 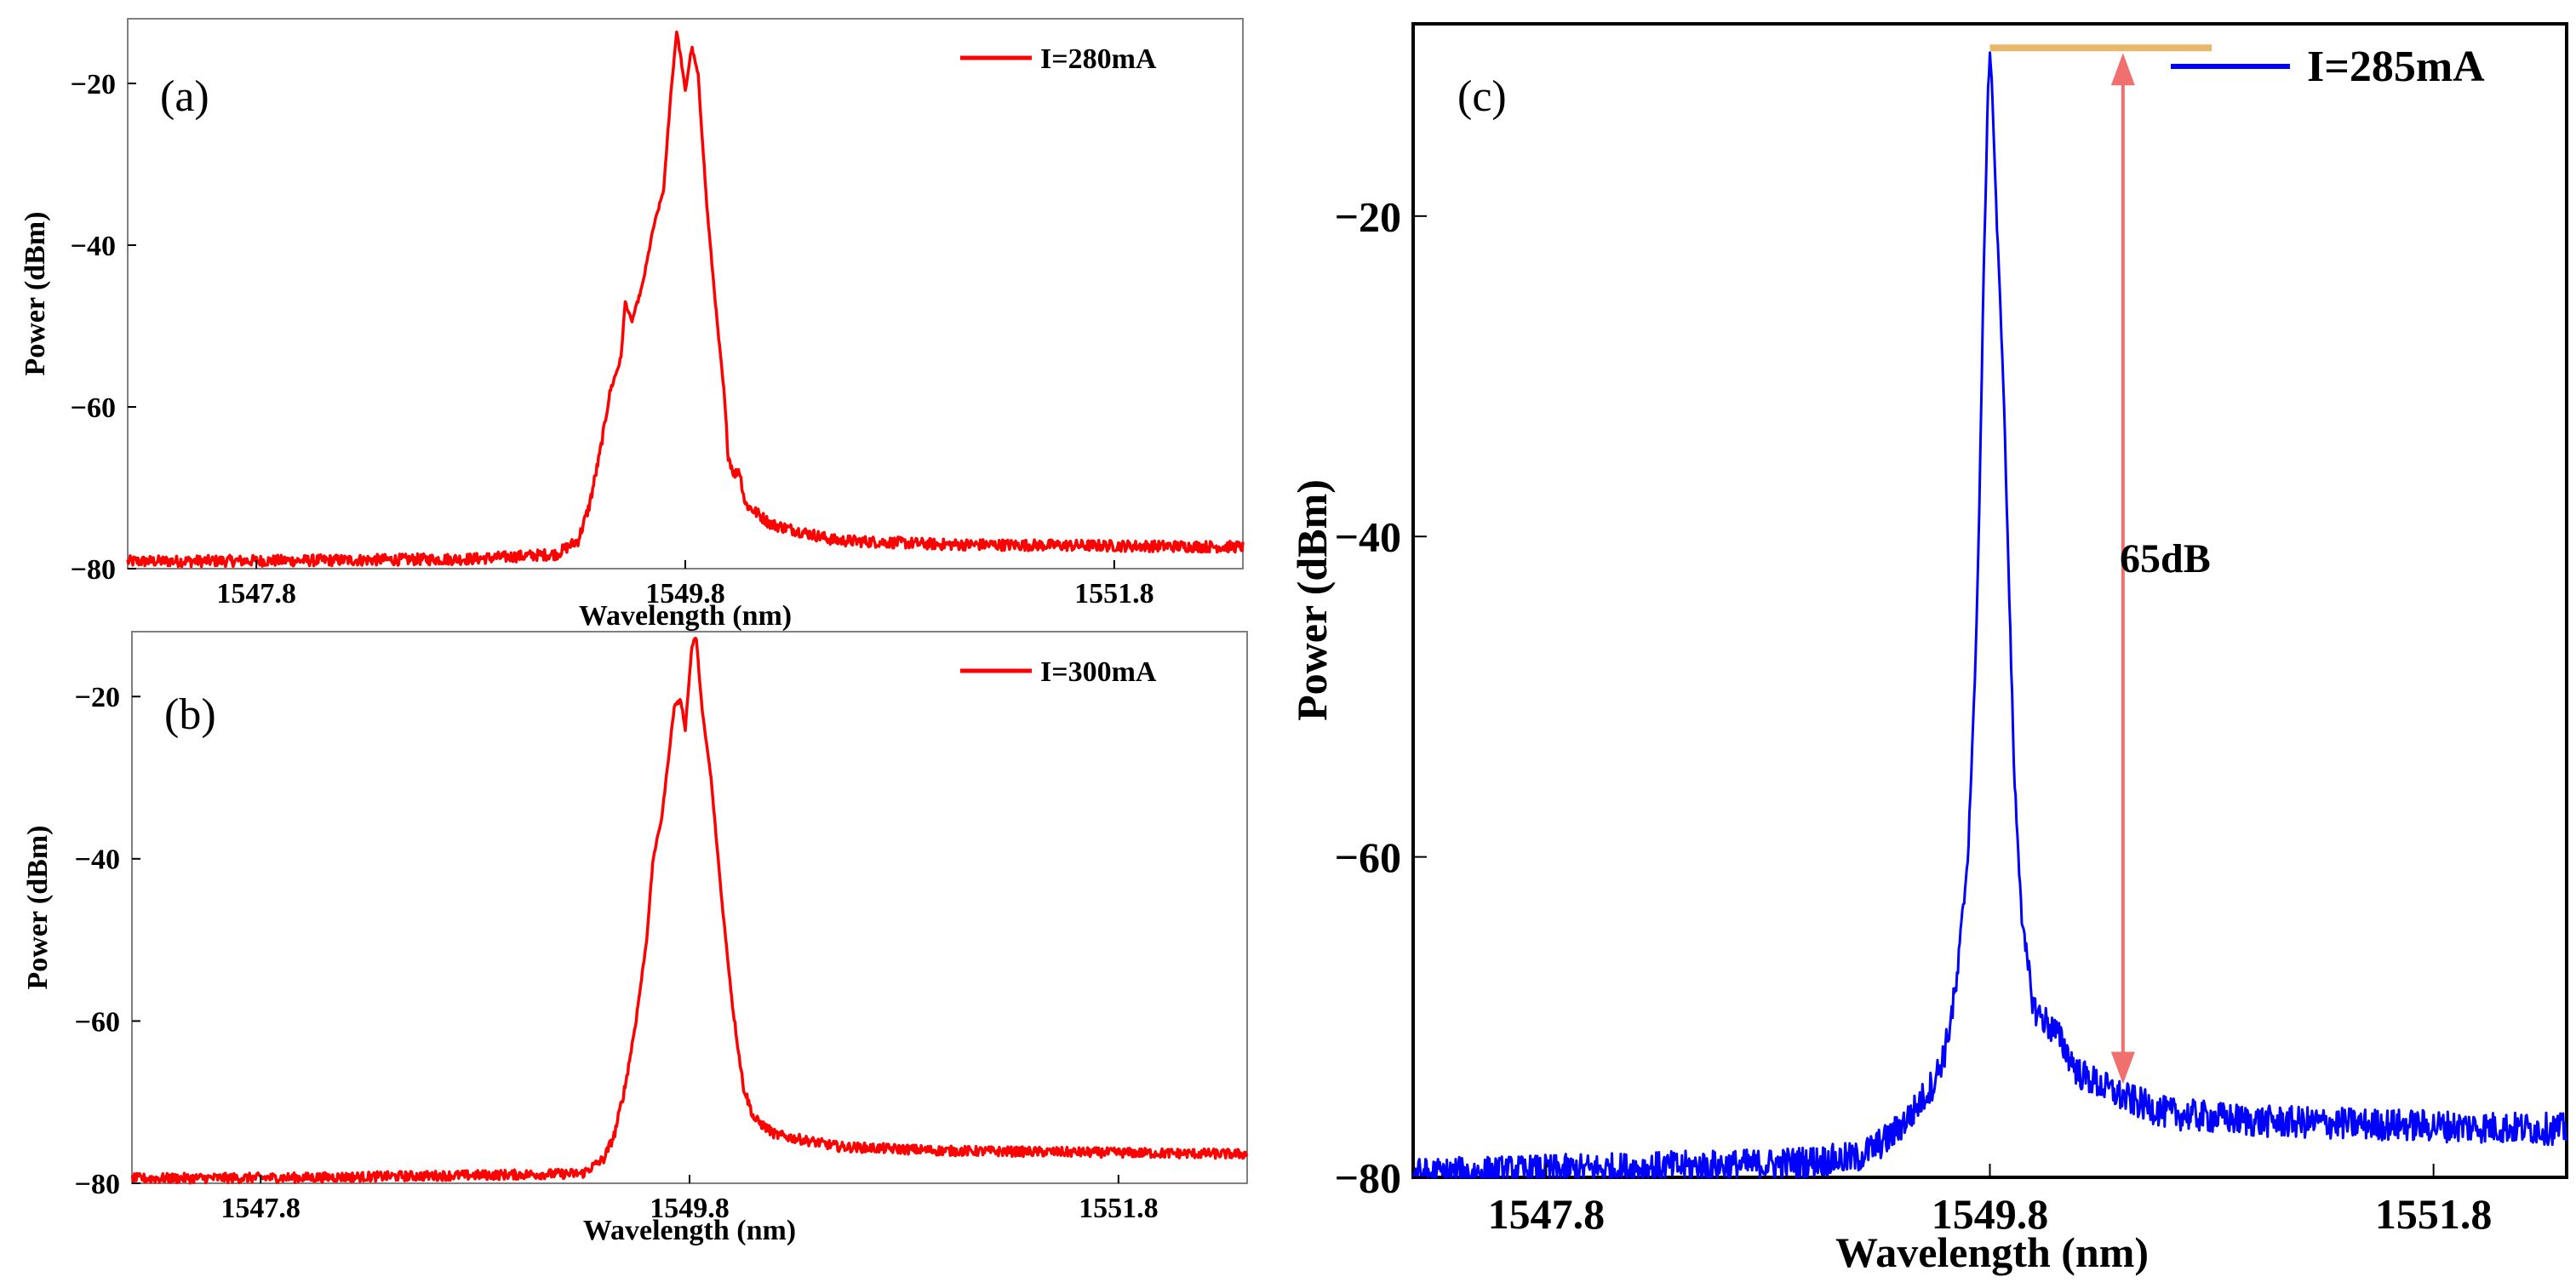 I want to click on legend-label-b: I=300mA, so click(x=1098, y=672).